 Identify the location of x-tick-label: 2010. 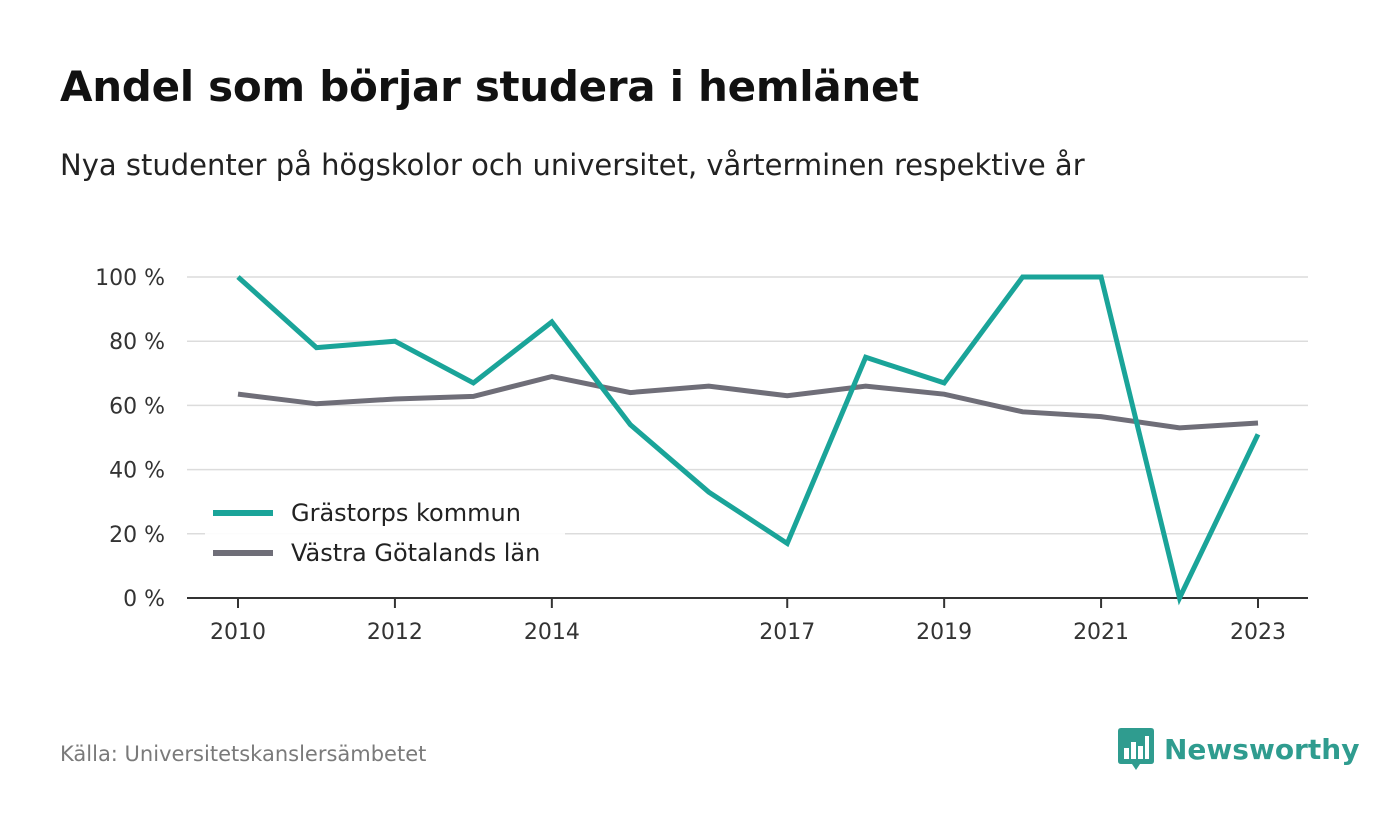
(238, 632).